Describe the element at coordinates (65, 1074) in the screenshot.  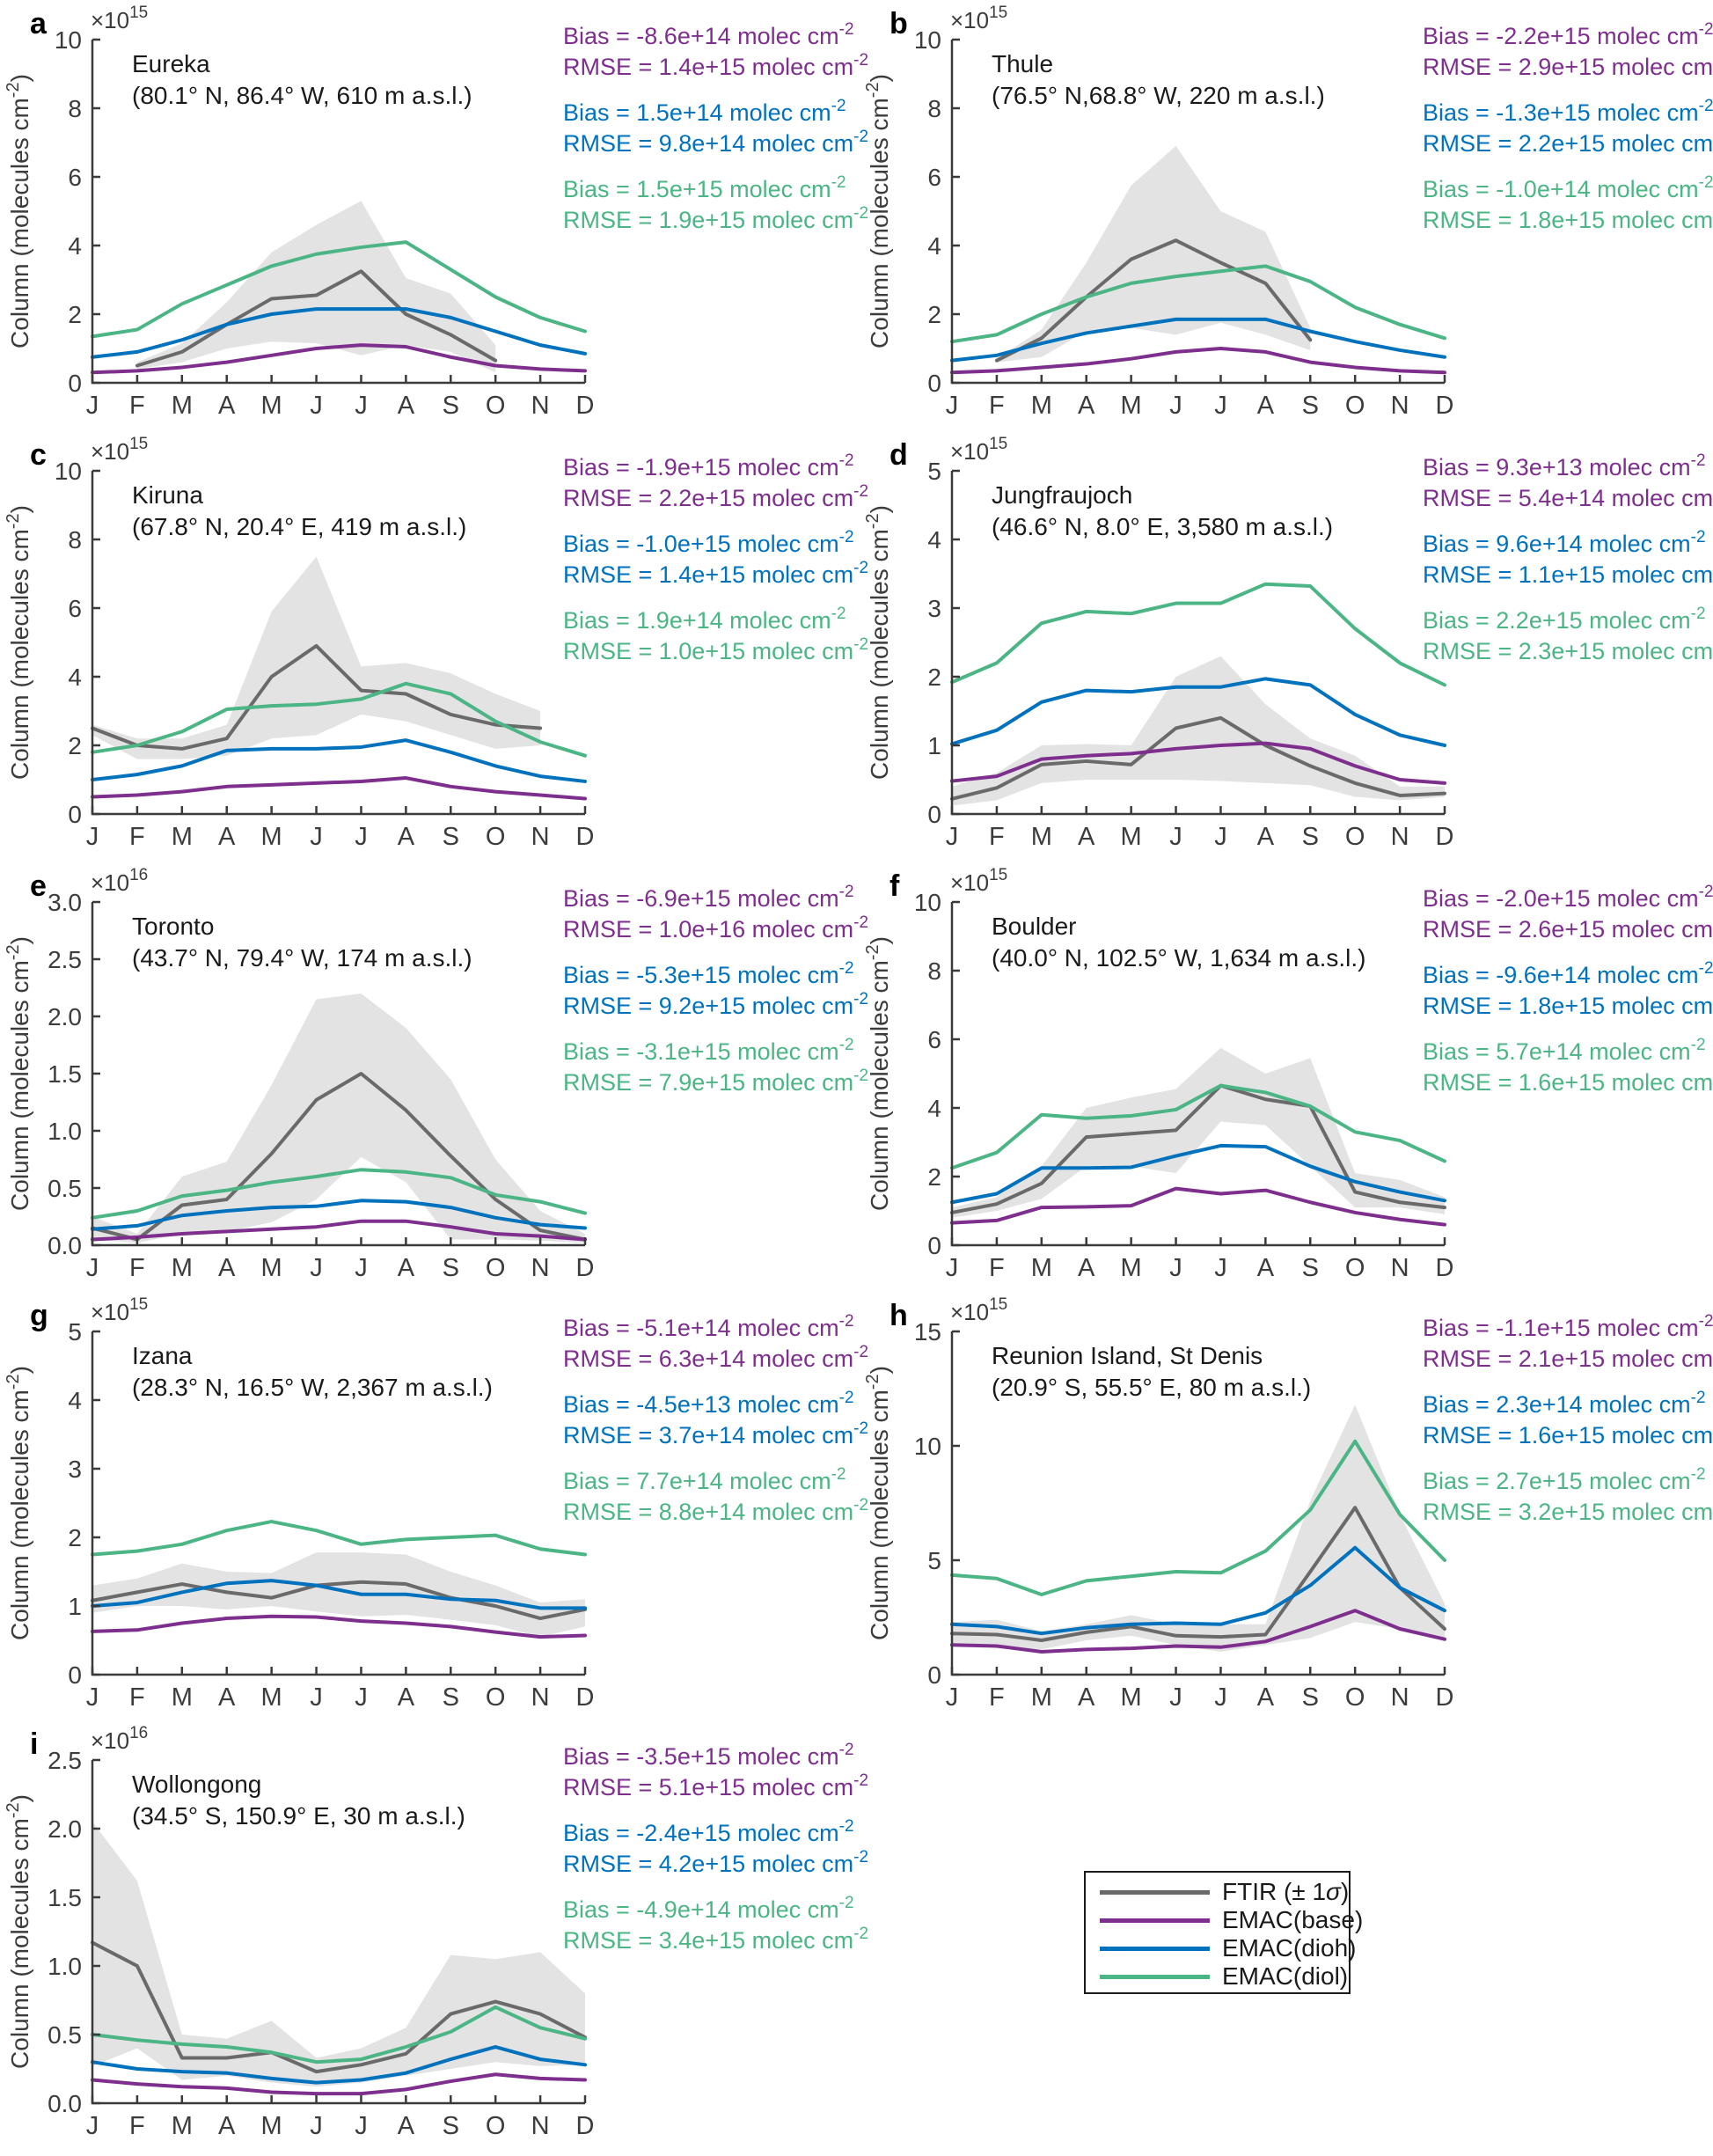
I see `y-tick-label: 1.5` at that location.